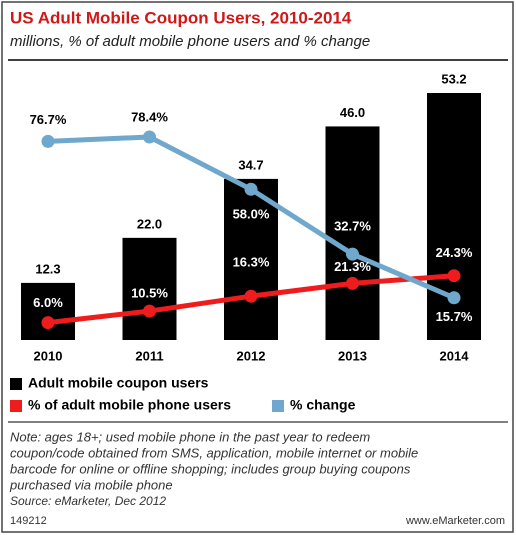 The width and height of the screenshot is (516, 535). What do you see at coordinates (455, 355) in the screenshot?
I see `x-tick-label: 2014` at bounding box center [455, 355].